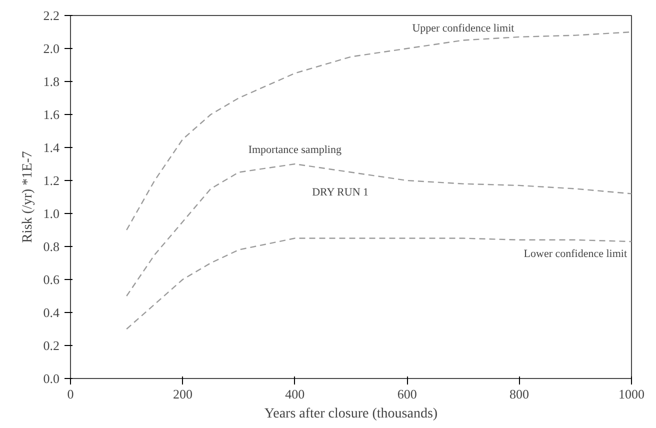 This screenshot has width=656, height=428. Describe the element at coordinates (295, 150) in the screenshot. I see `series-label: Importance sampling` at that location.